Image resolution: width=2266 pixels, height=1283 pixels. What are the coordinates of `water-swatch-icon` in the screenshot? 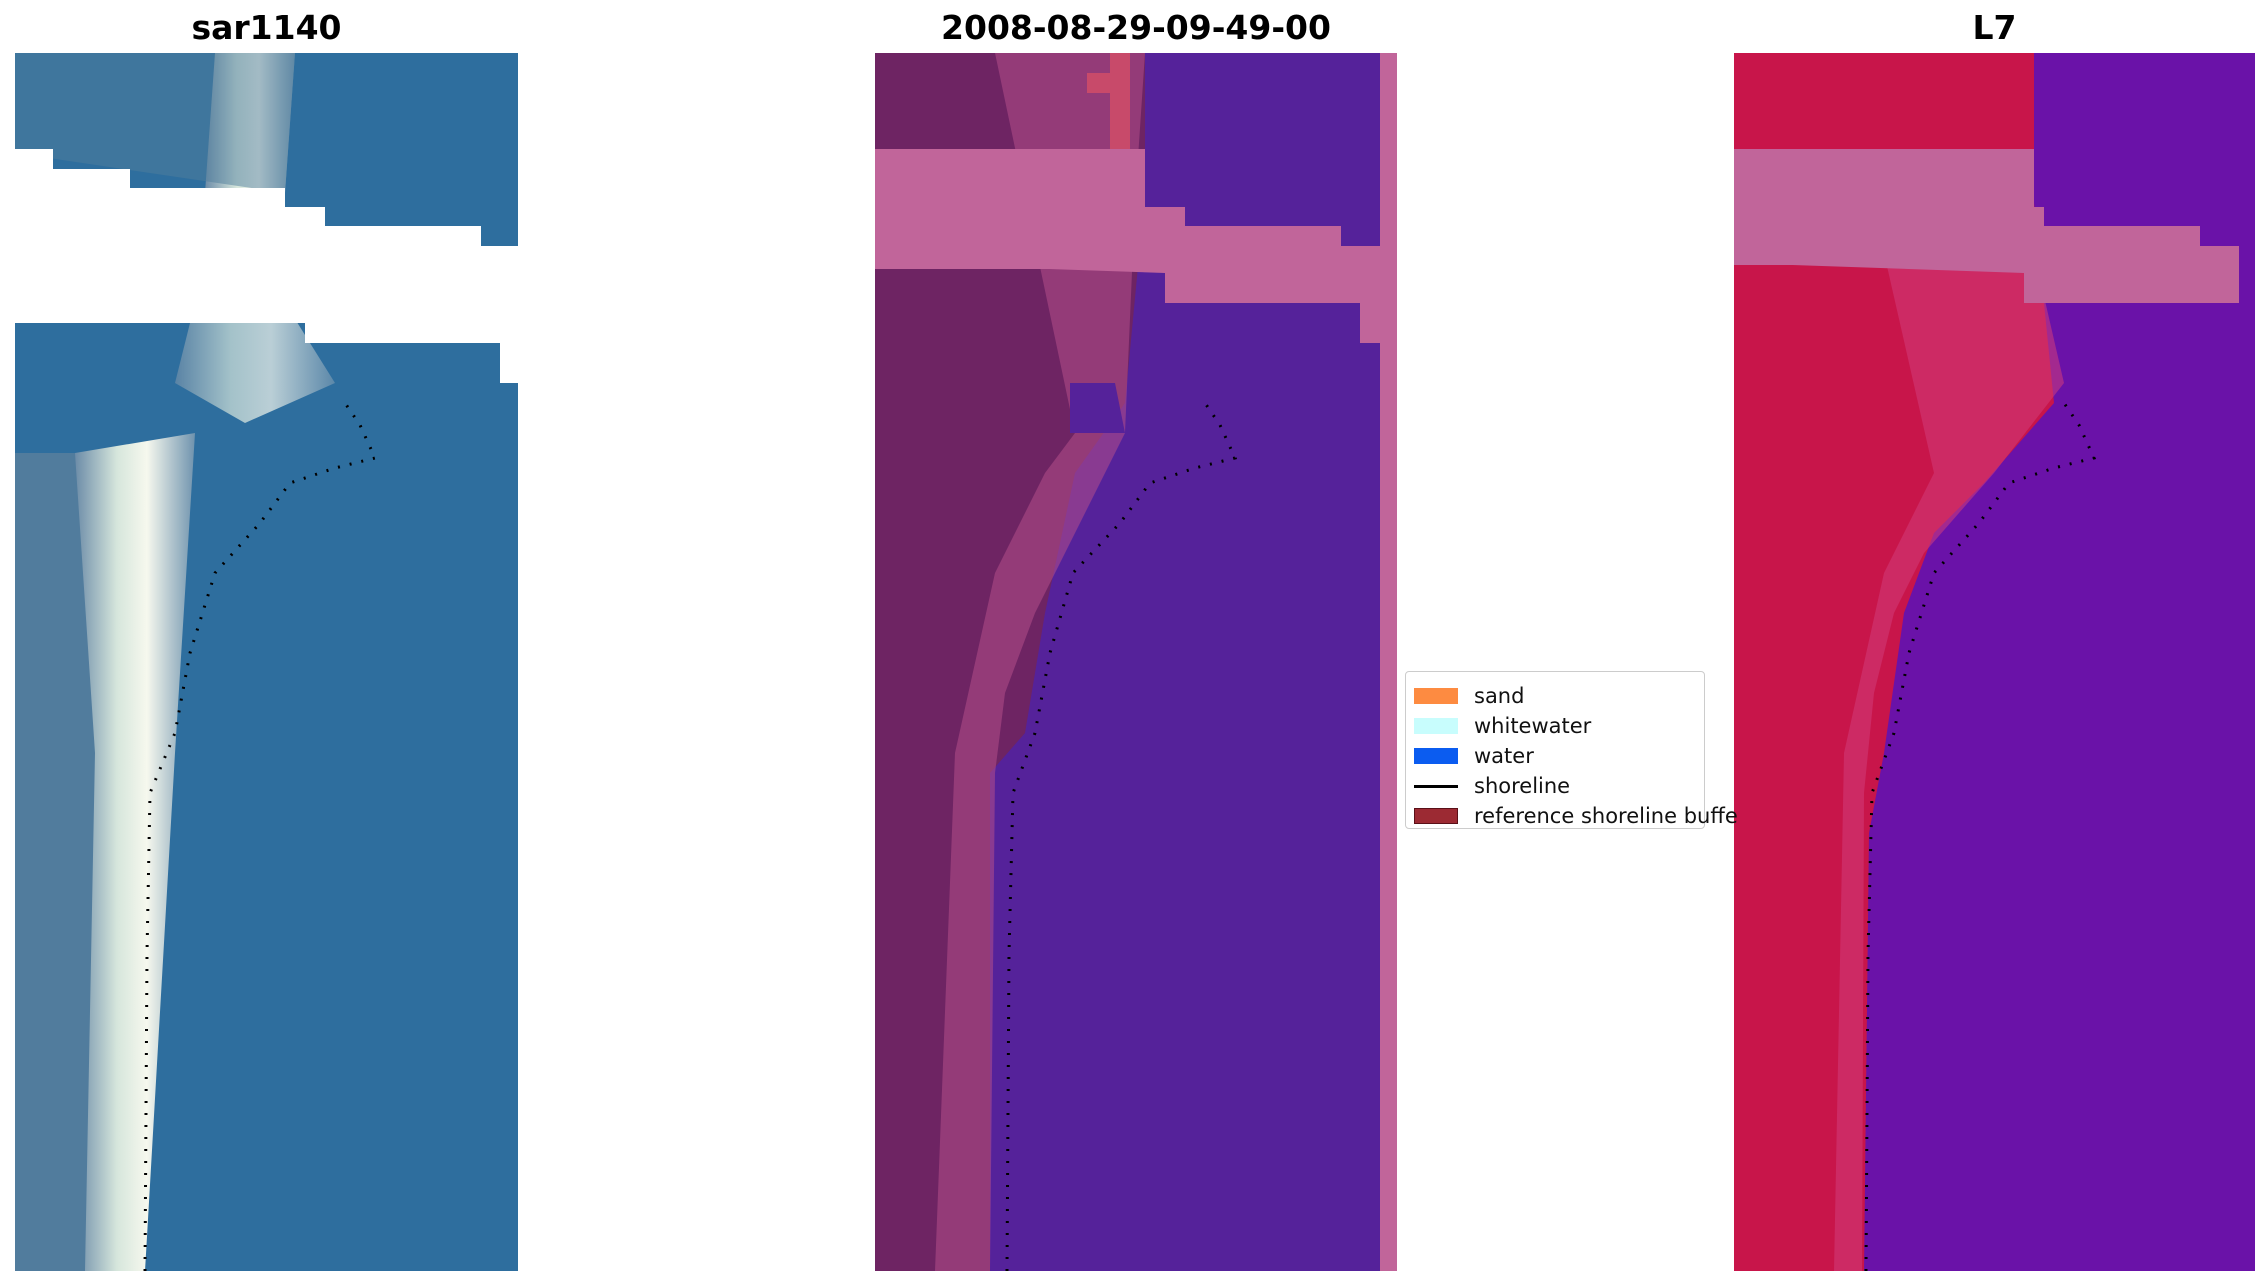 It's located at (1436, 756).